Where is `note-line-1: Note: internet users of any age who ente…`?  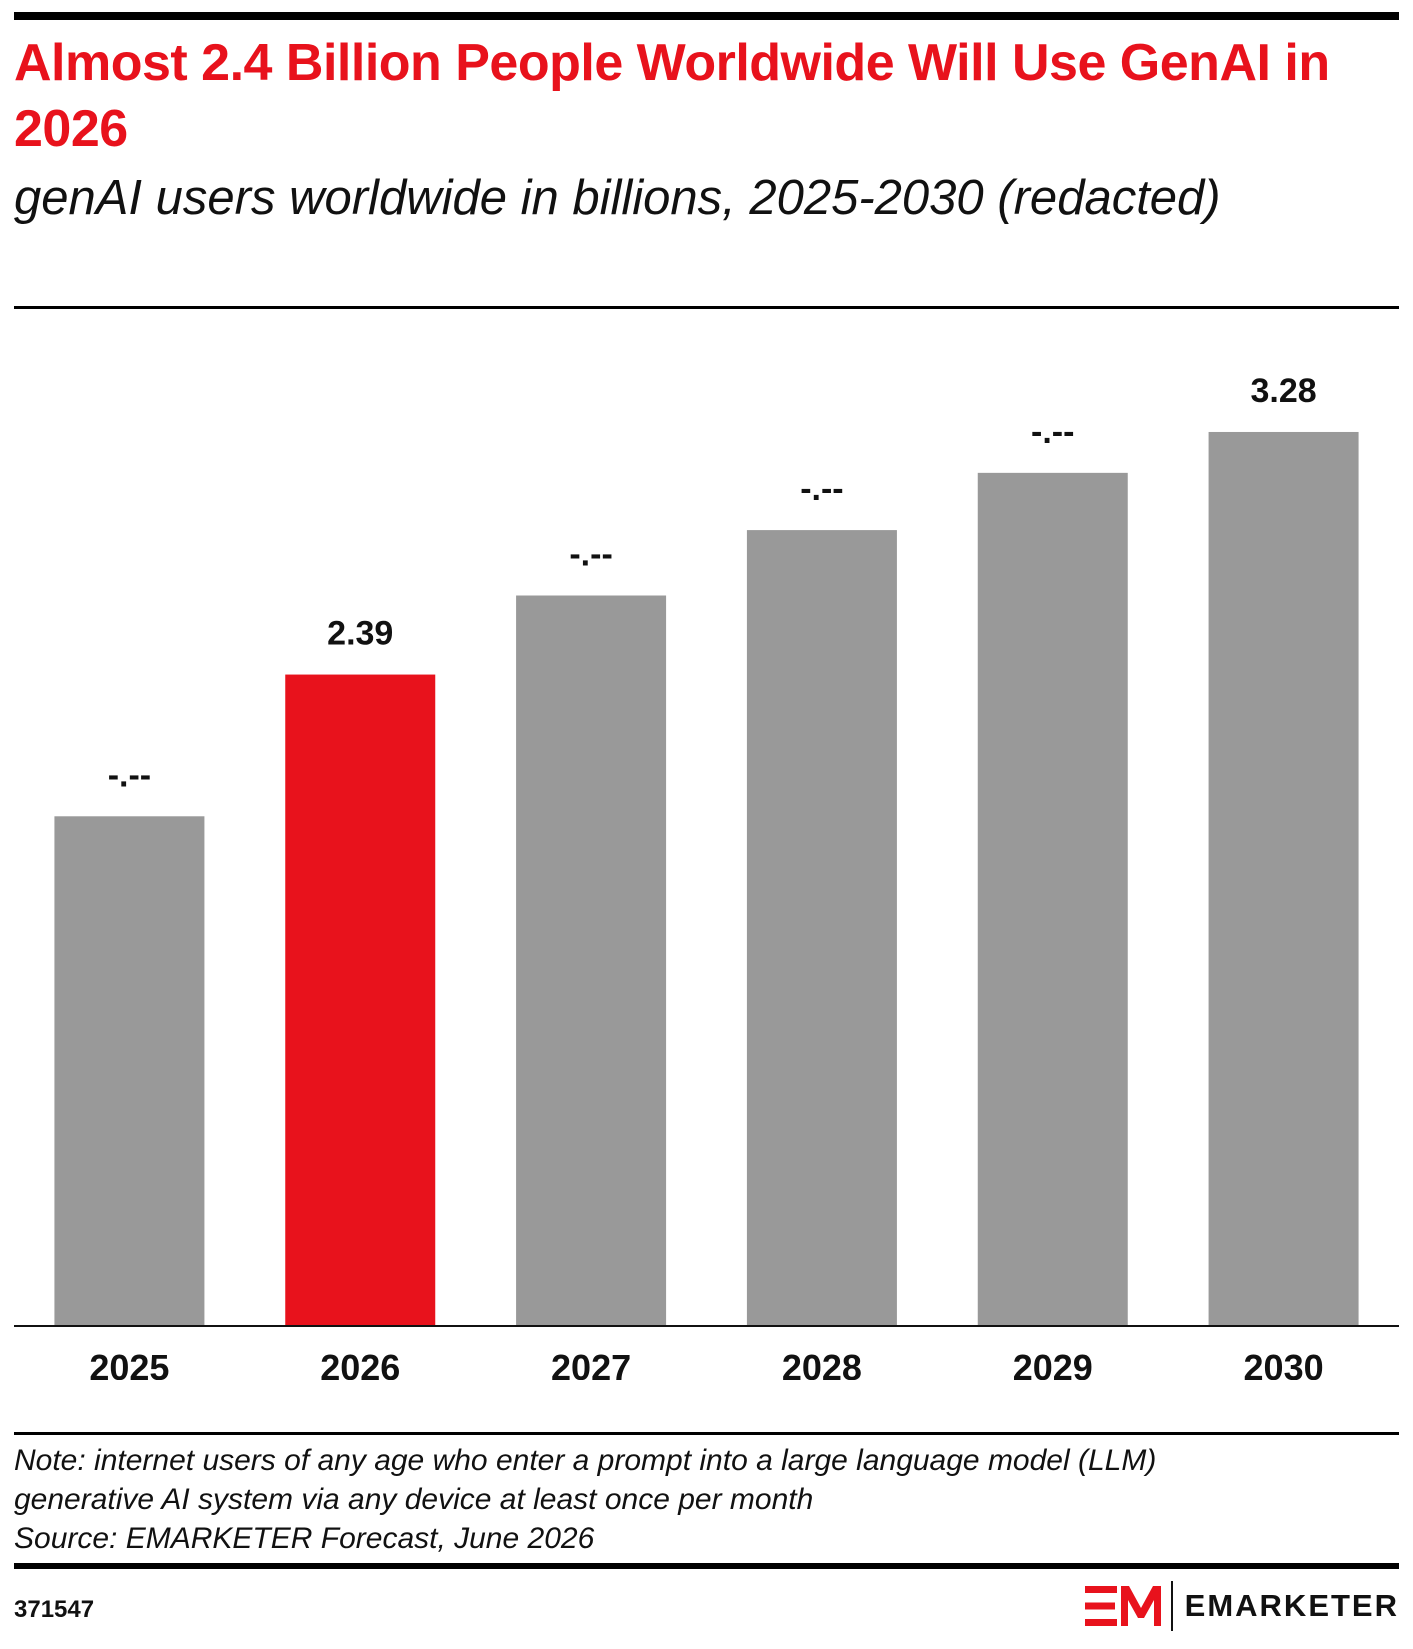
note-line-1: Note: internet users of any age who ente… is located at coordinates (585, 1460).